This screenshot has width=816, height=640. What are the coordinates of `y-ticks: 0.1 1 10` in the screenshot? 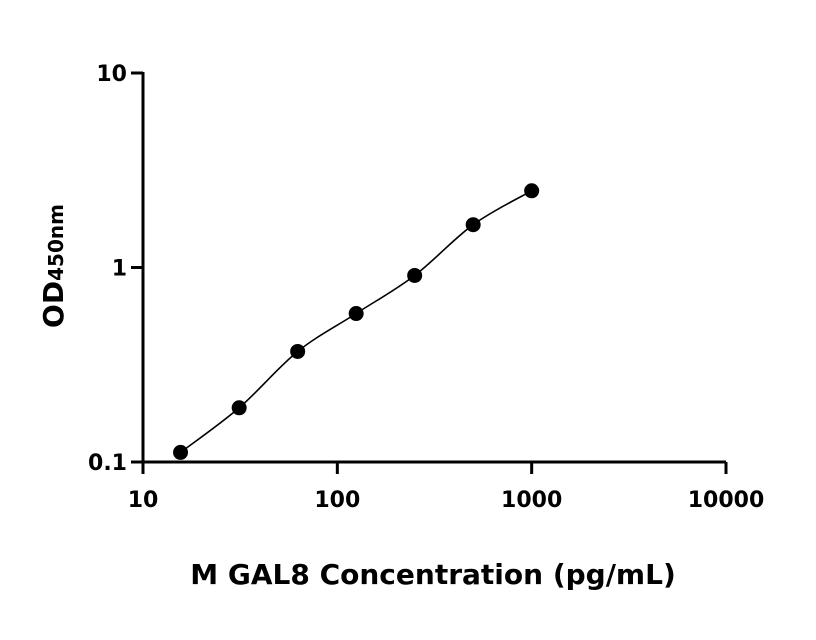 It's located at (115, 269).